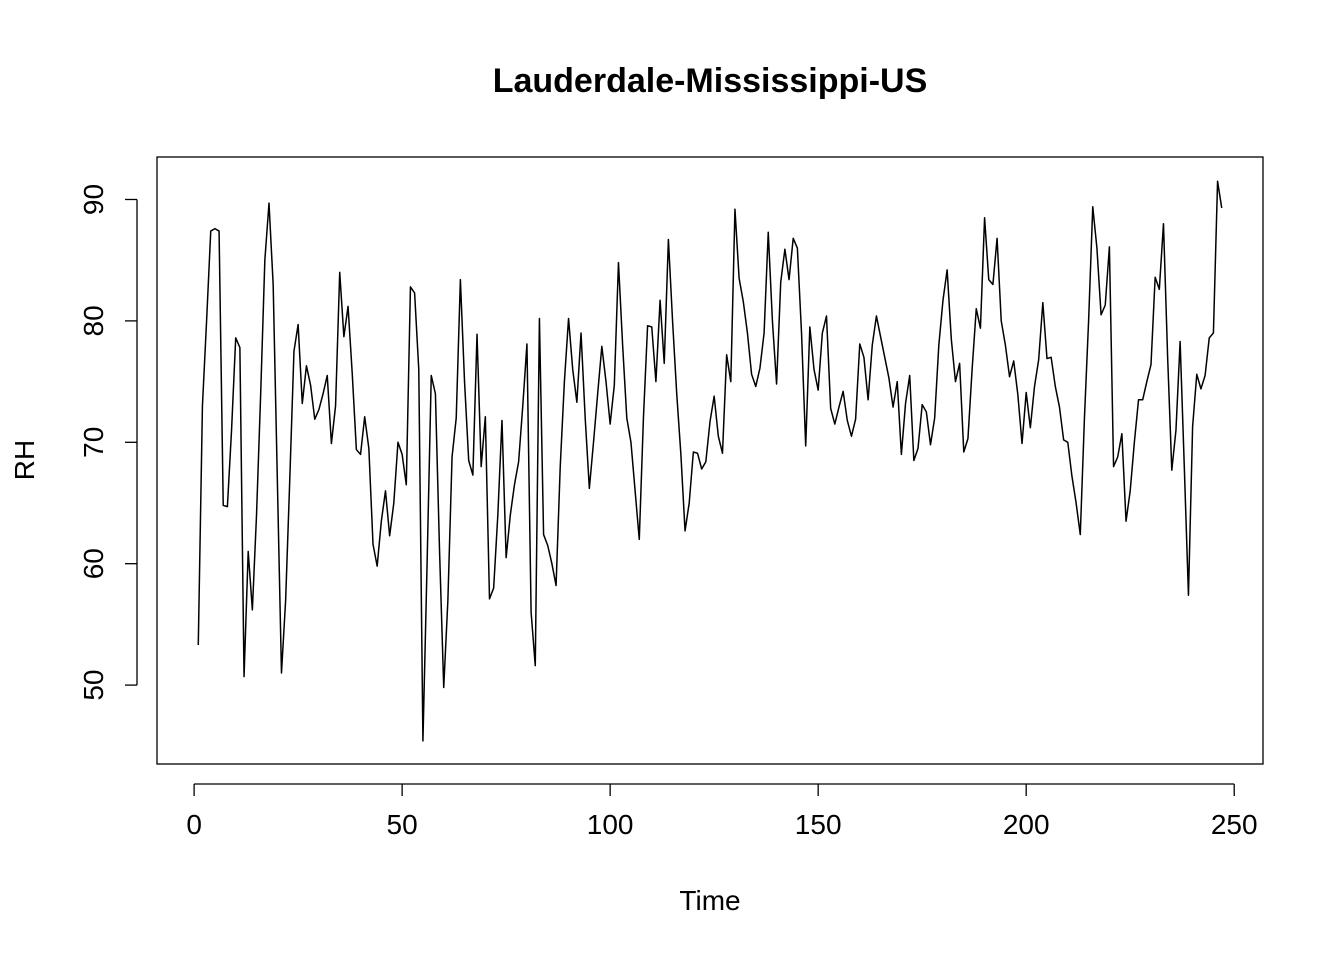  I want to click on x-axis: 0 50 100 150 200 250, so click(722, 811).